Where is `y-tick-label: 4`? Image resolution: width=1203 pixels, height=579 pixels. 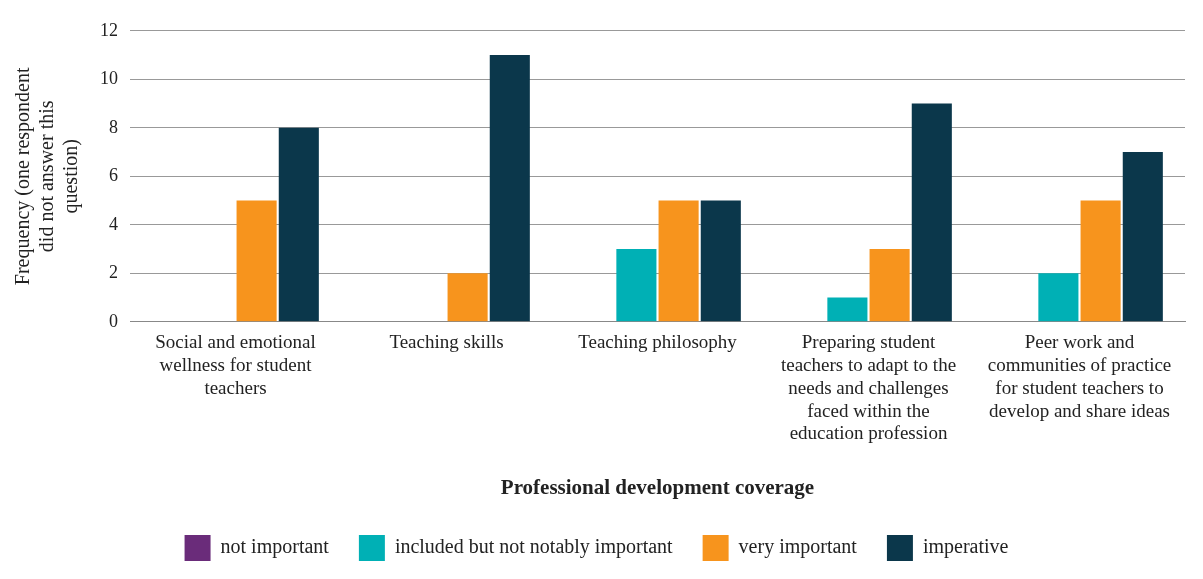
y-tick-label: 4 is located at coordinates (113, 223).